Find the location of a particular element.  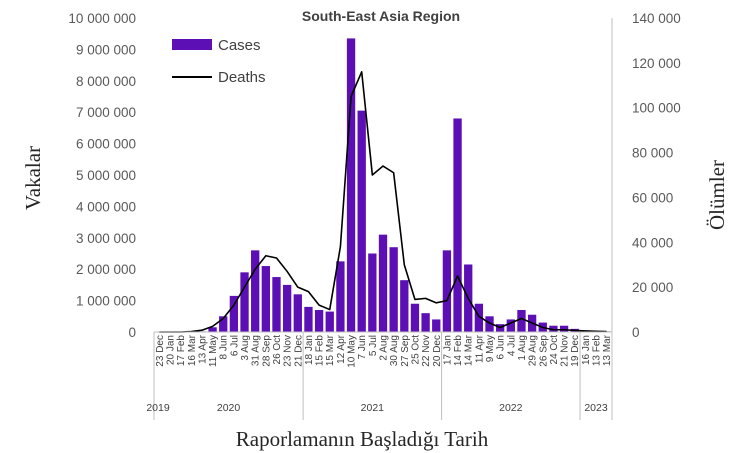

y-tick-label: 5 000 000 is located at coordinates (106, 175).